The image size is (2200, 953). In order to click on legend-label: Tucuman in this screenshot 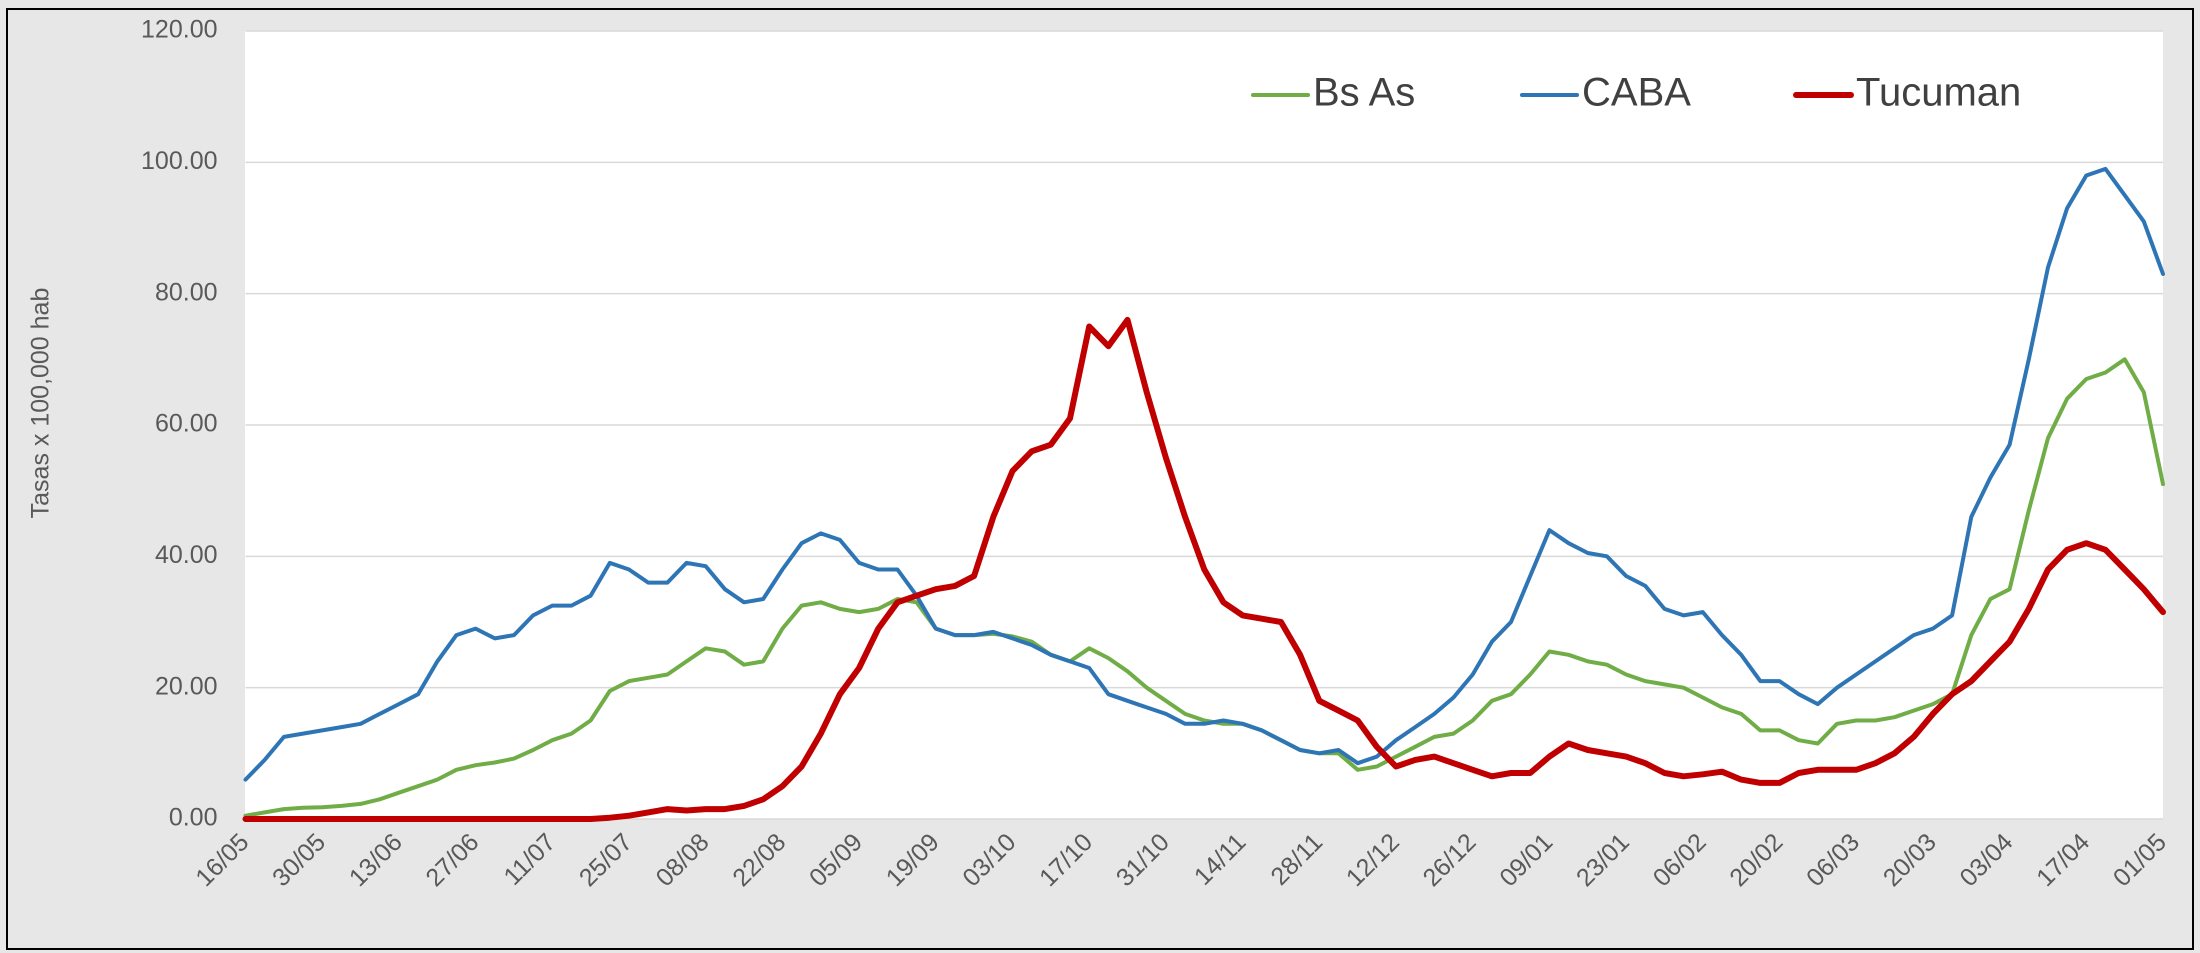, I will do `click(1938, 93)`.